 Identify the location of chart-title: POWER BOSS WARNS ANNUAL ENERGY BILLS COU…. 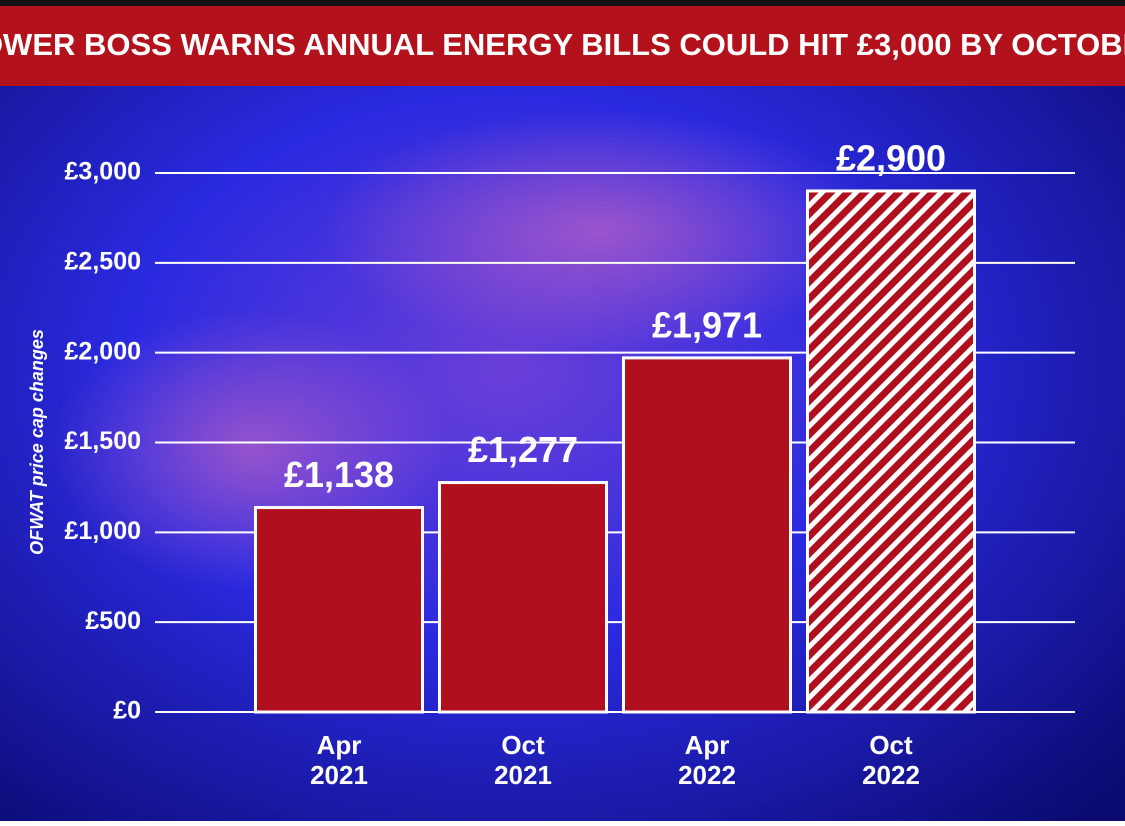
(562, 44).